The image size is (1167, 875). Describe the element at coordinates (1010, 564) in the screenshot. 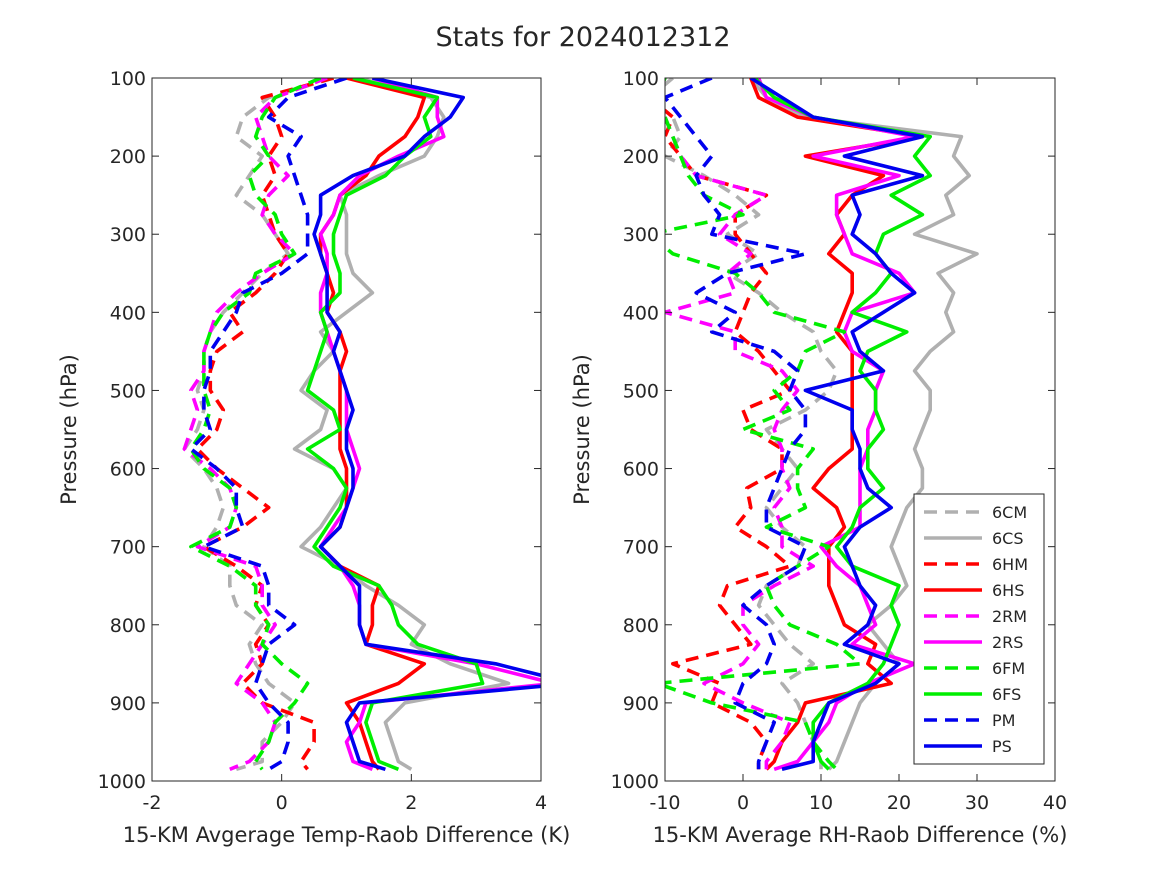

I see `legend-label-6hm: 6HM` at that location.